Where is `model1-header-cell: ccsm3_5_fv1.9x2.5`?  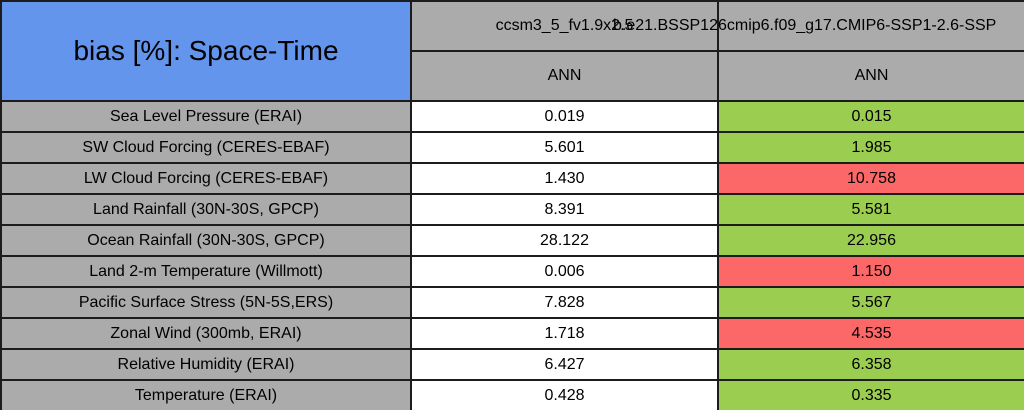
model1-header-cell: ccsm3_5_fv1.9x2.5 is located at coordinates (564, 26).